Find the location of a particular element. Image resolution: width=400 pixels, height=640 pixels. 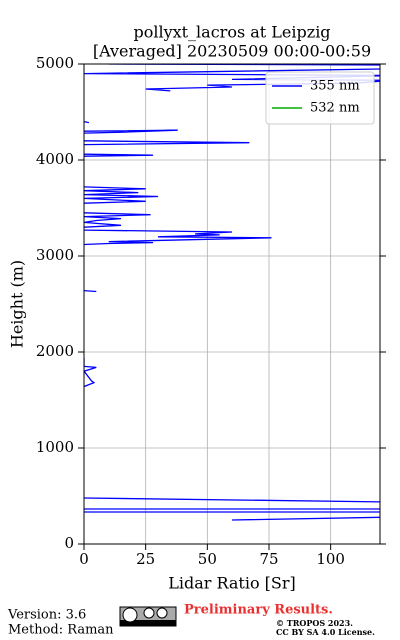

x-tick-label: 75 is located at coordinates (268, 559).